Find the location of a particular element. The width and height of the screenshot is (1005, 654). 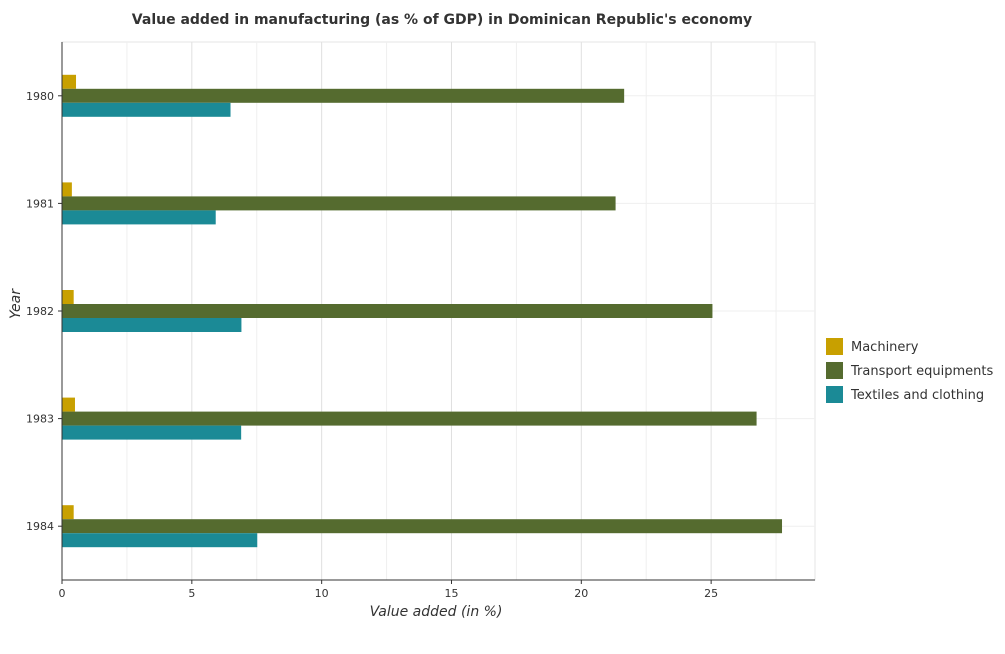

legend-label: Textiles and clothing is located at coordinates (917, 395).